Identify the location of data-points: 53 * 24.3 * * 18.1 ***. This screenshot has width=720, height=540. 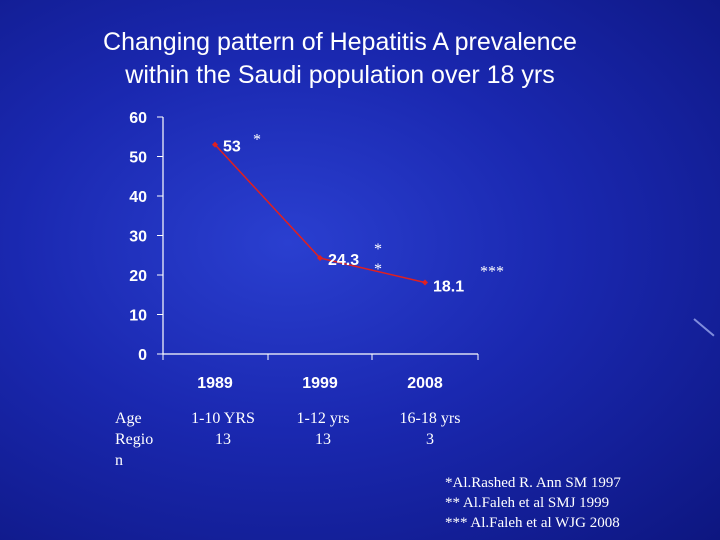
(358, 214).